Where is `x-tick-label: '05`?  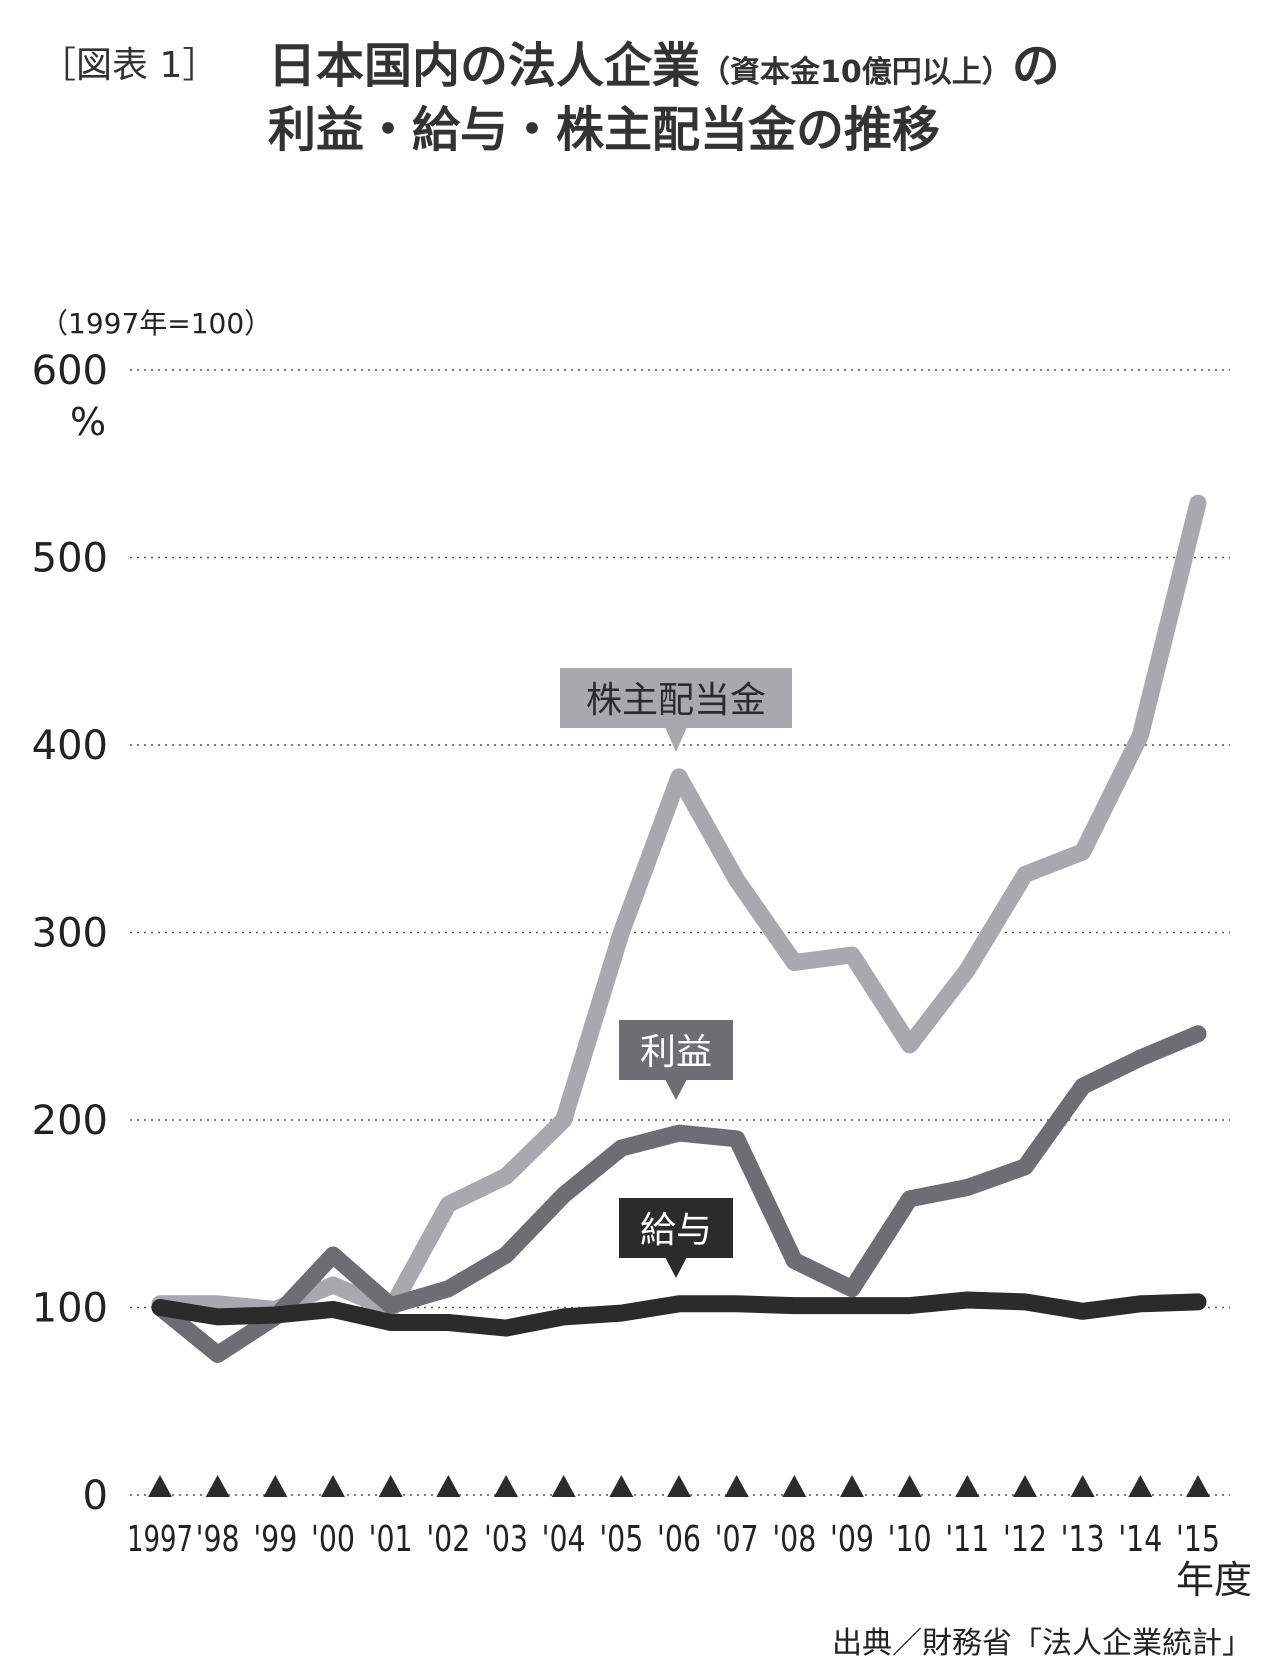
x-tick-label: '05 is located at coordinates (621, 1539).